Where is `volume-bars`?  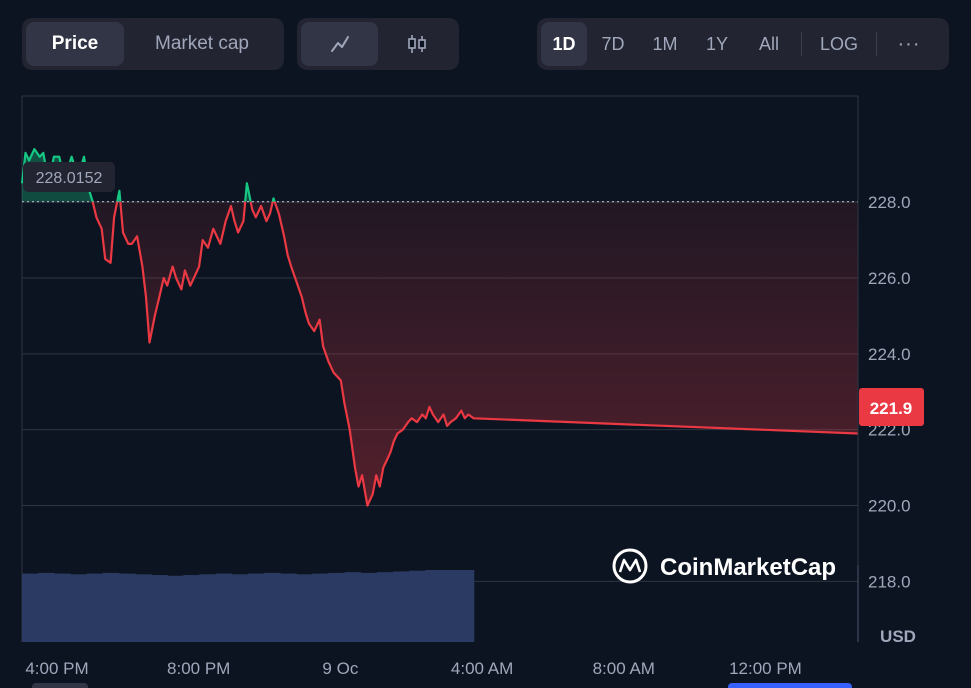
volume-bars is located at coordinates (248, 606).